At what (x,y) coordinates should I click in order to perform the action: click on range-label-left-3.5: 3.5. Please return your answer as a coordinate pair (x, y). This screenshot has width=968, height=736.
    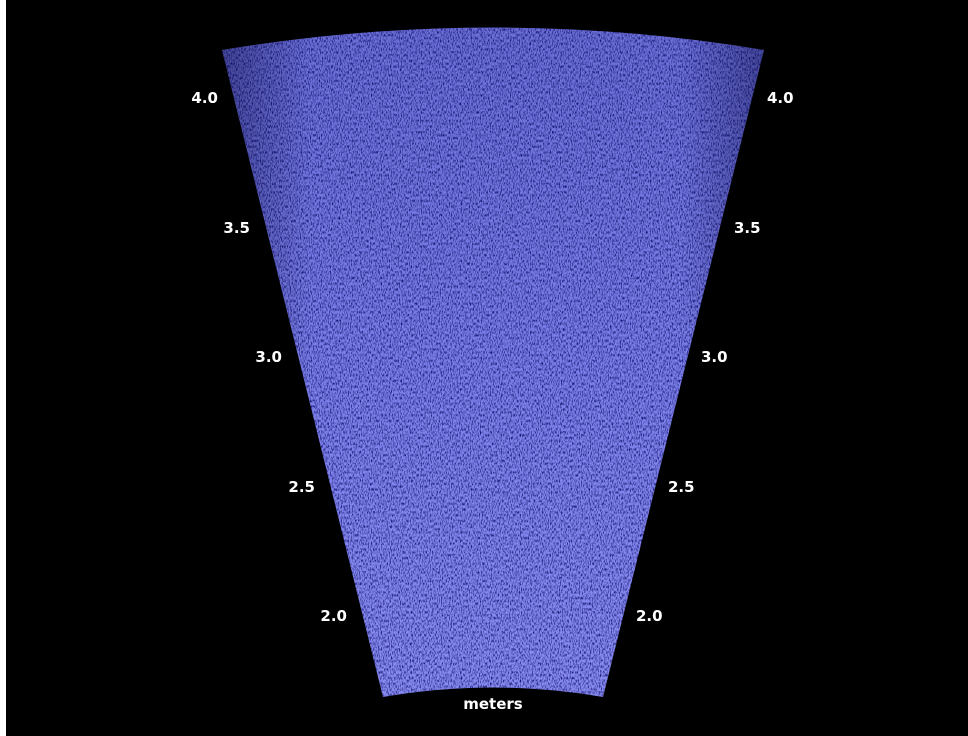
    Looking at the image, I should click on (236, 228).